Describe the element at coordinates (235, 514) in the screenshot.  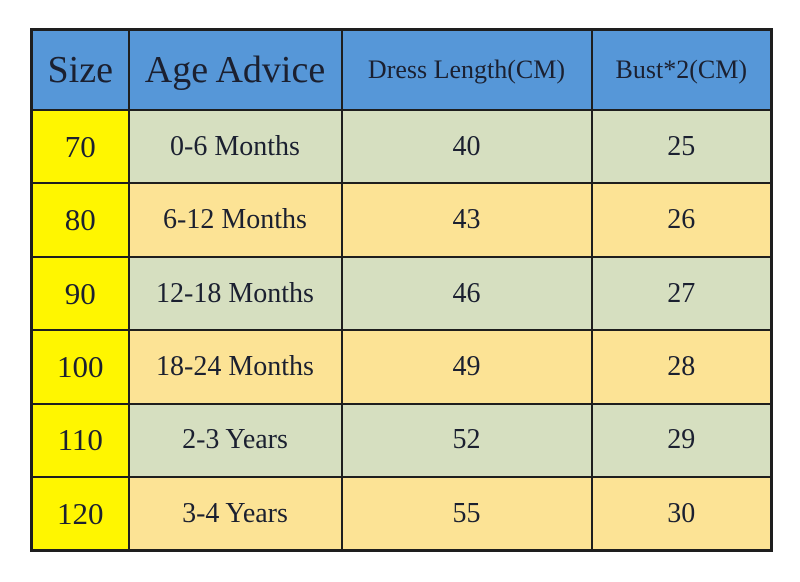
I see `age-cell: 3-4 Years` at that location.